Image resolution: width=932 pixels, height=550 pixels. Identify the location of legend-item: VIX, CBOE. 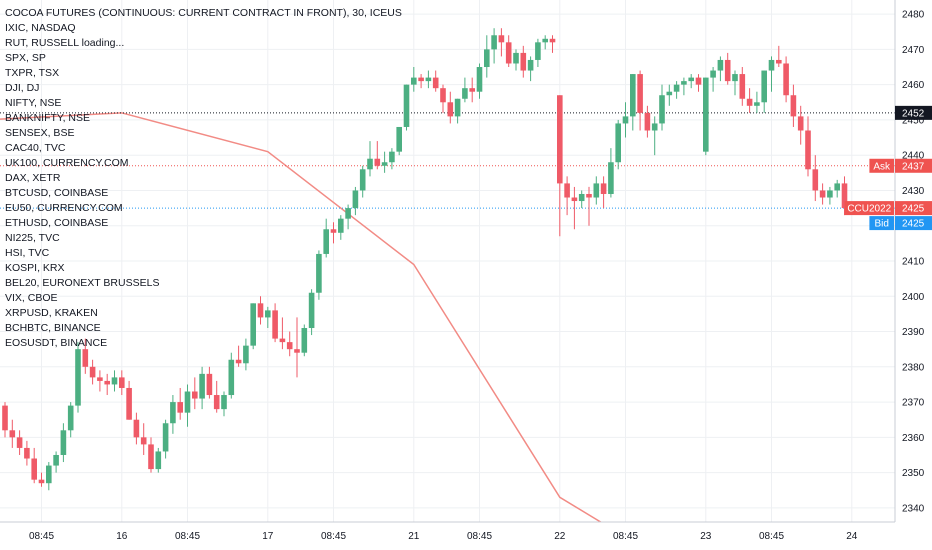
(31, 298).